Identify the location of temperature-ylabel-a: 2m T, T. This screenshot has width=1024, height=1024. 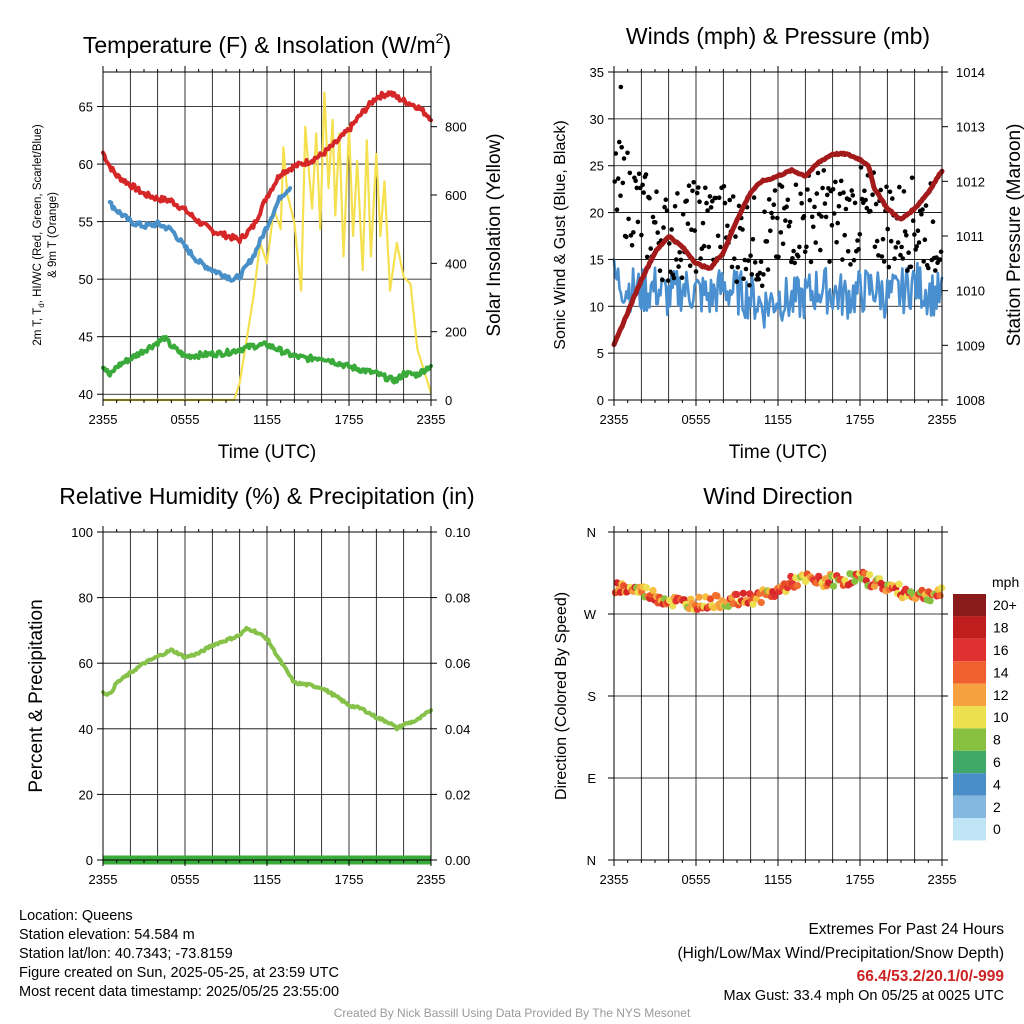
(38, 327).